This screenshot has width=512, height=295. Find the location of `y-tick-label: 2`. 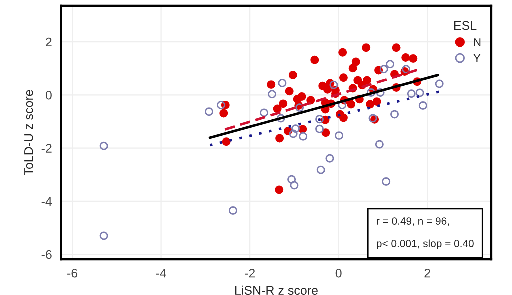

y-tick-label: 2 is located at coordinates (49, 42).